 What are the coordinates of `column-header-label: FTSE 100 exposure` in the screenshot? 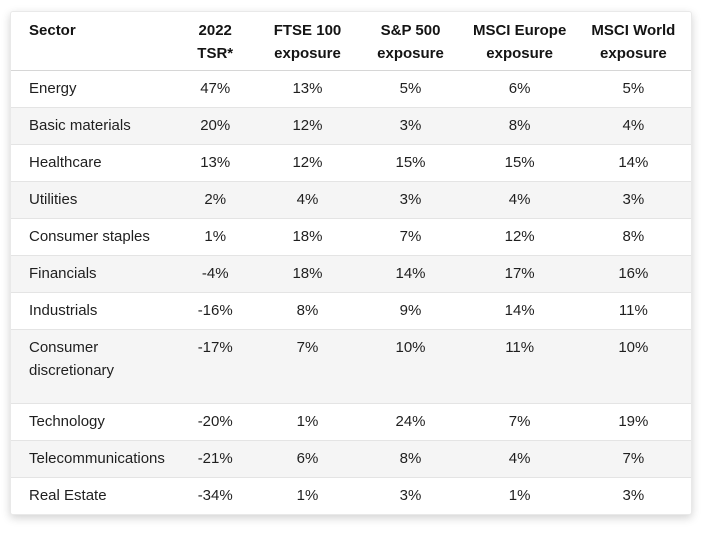 It's located at (307, 42).